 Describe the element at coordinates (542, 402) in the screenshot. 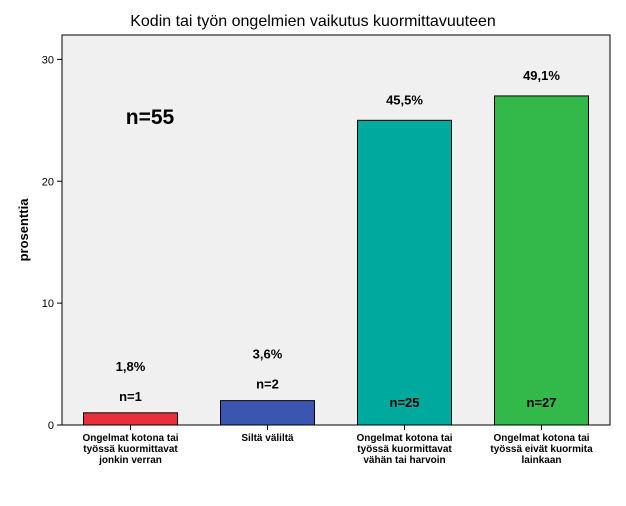

I see `count-label: n=27` at that location.